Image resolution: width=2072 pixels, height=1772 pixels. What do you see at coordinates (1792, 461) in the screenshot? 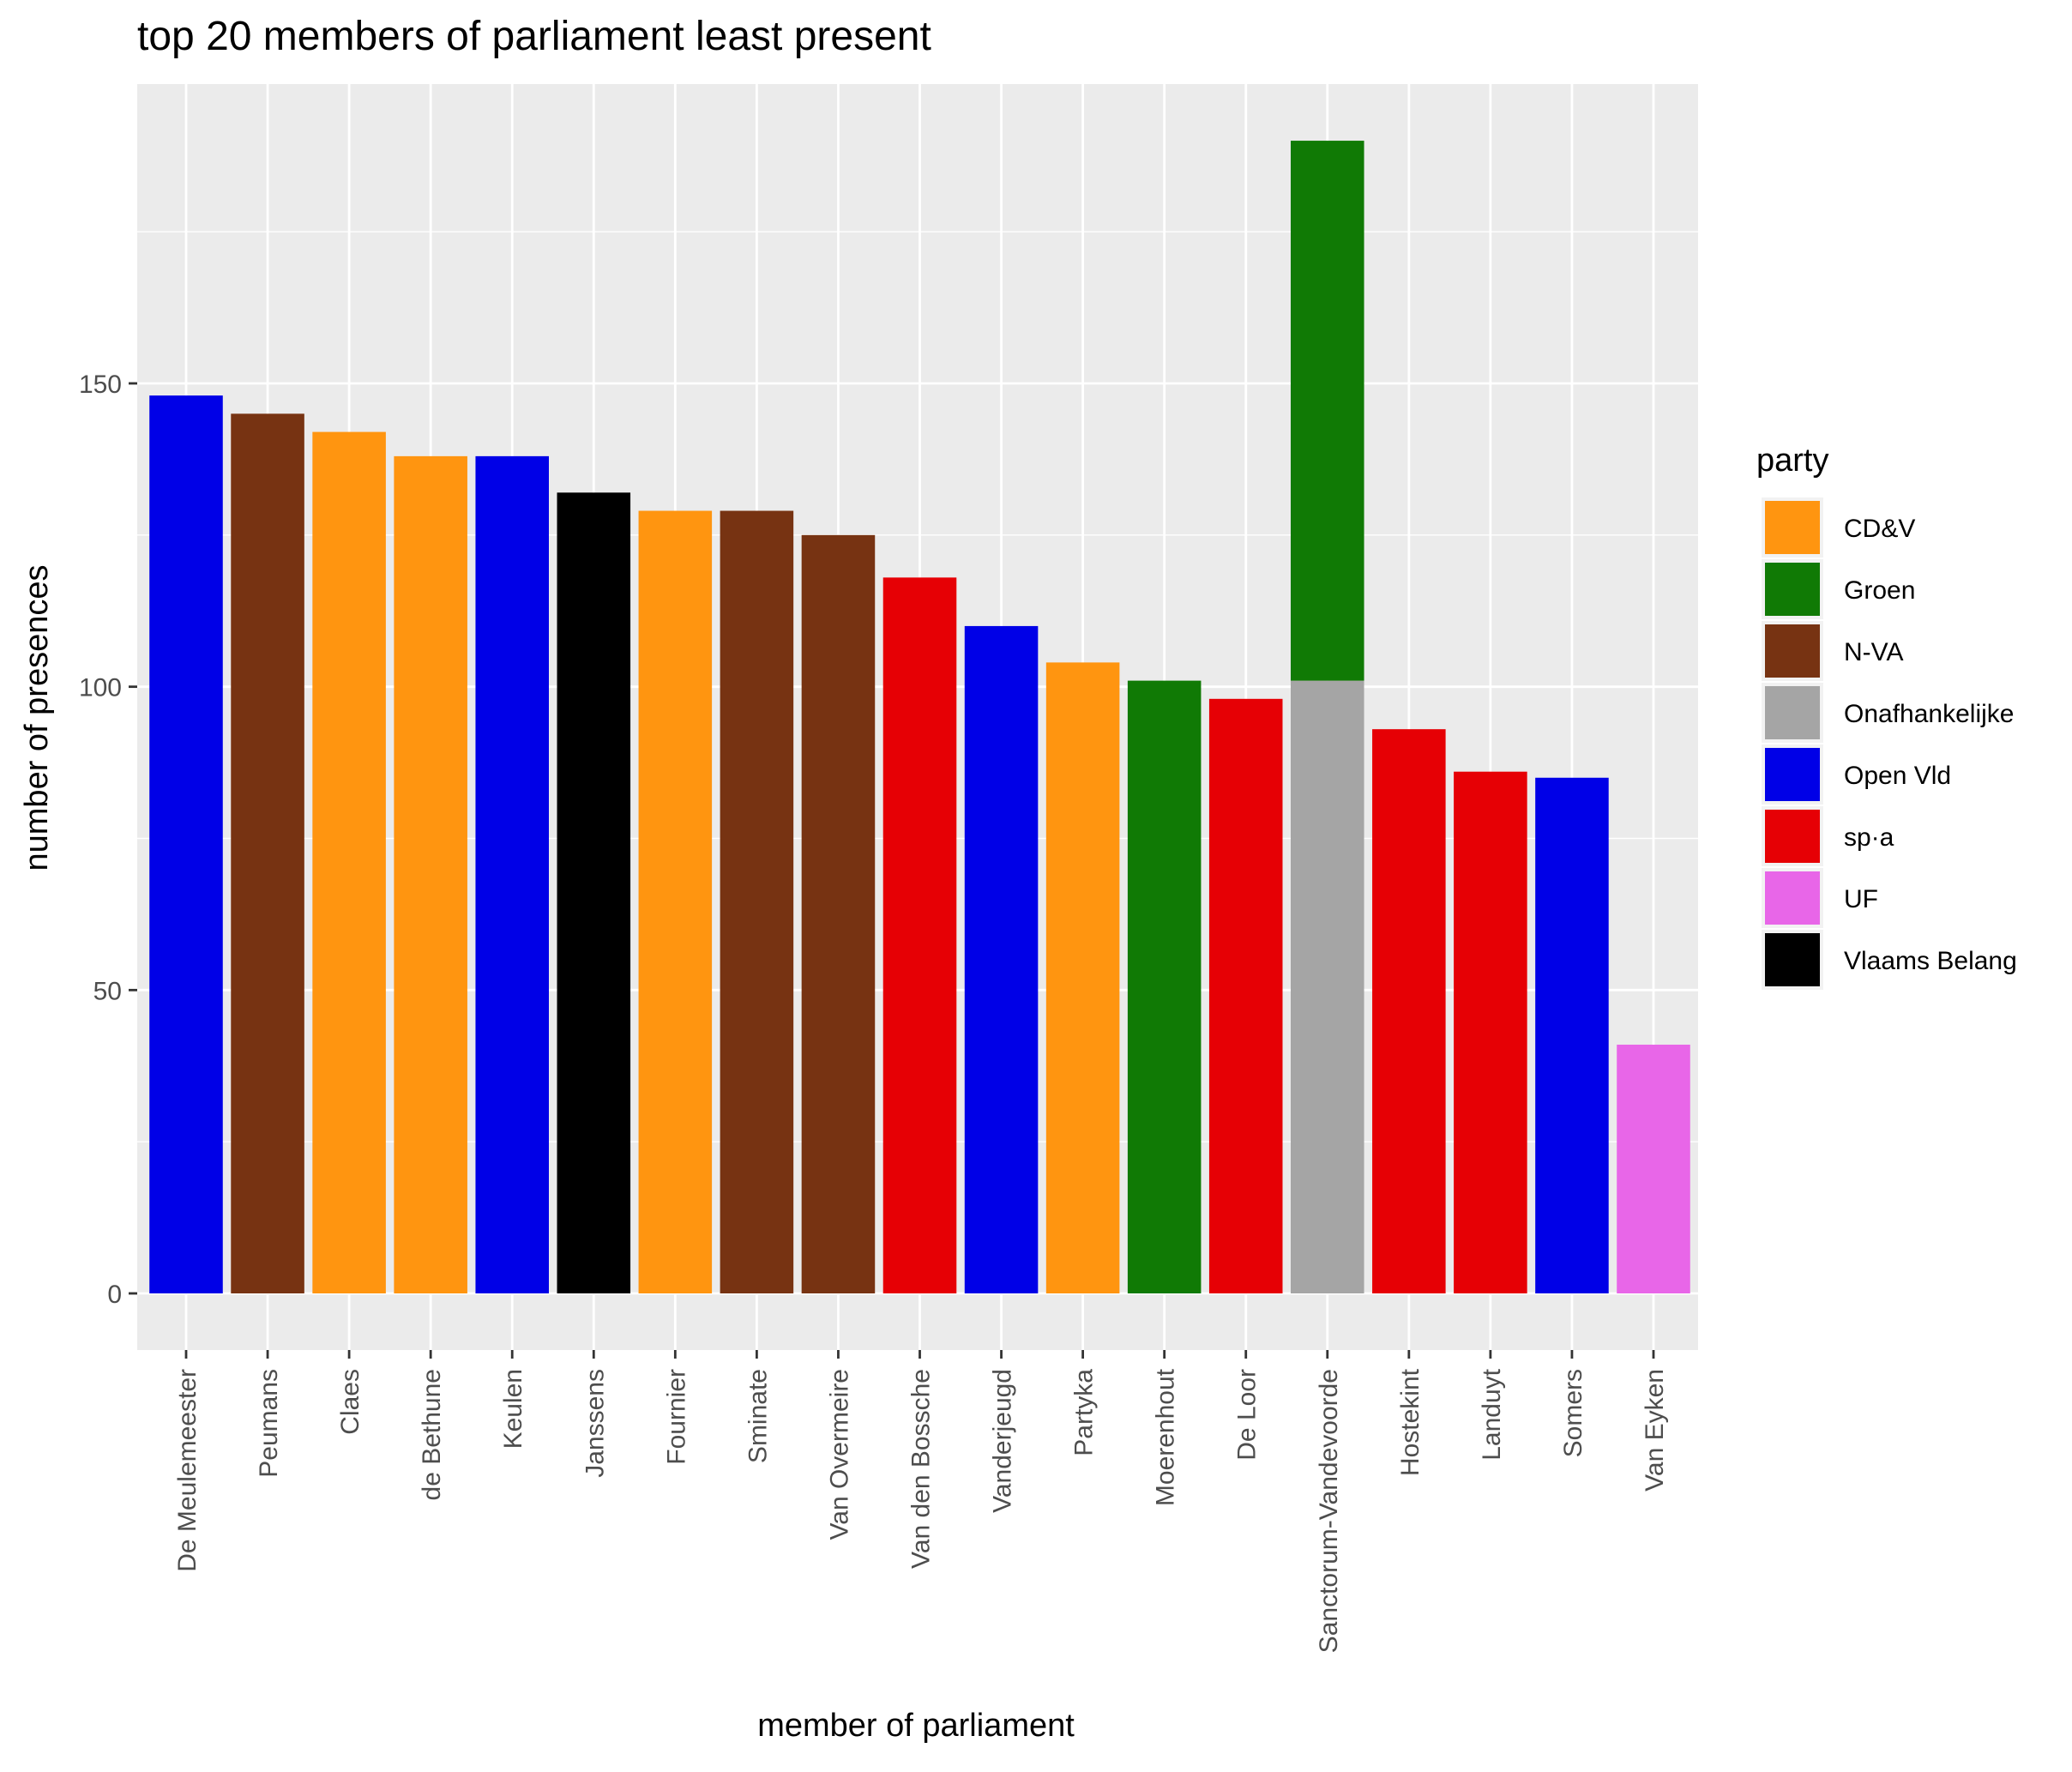
I see `legend-title: party` at bounding box center [1792, 461].